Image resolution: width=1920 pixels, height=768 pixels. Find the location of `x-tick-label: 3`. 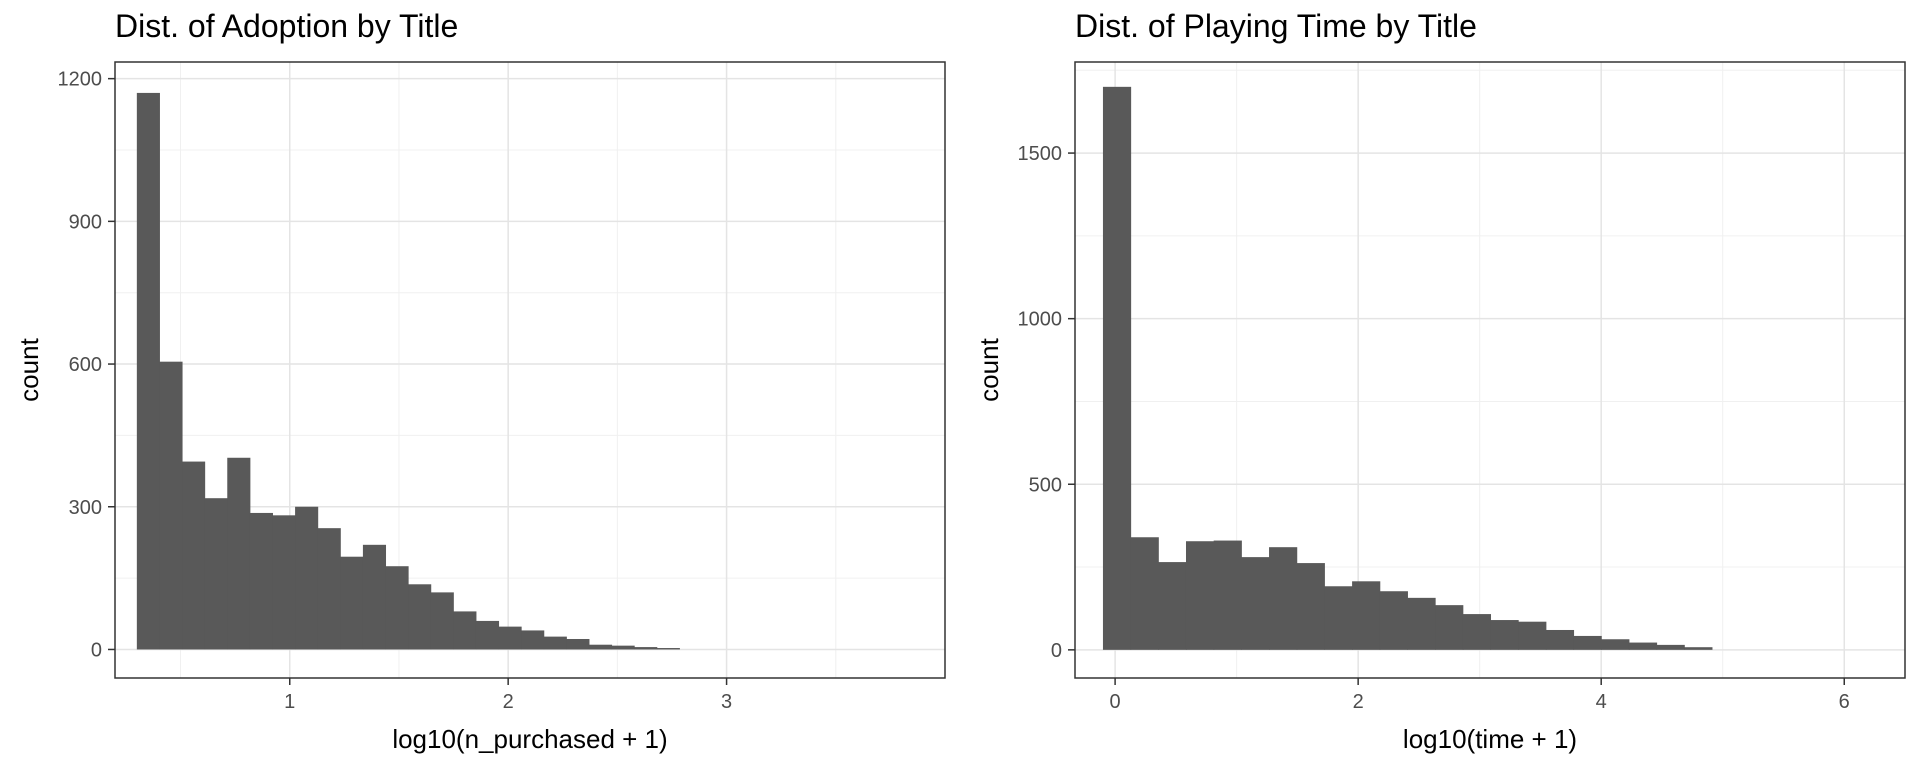

x-tick-label: 3 is located at coordinates (726, 702).